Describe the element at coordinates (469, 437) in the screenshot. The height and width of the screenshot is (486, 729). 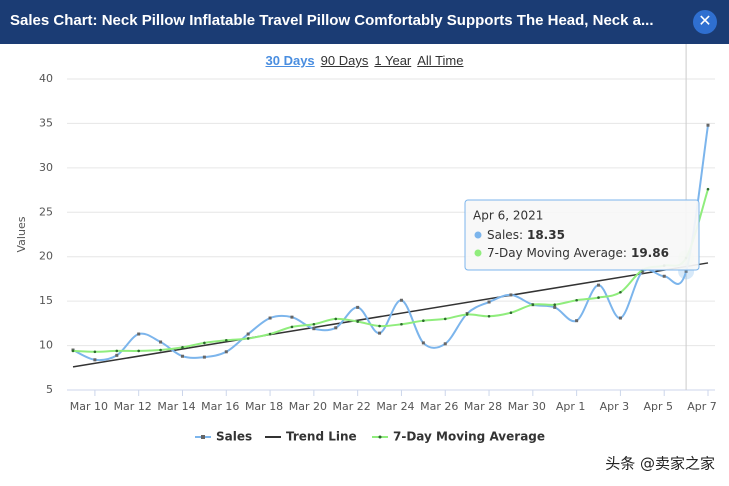
I see `legend-label: 7-Day Moving Average` at that location.